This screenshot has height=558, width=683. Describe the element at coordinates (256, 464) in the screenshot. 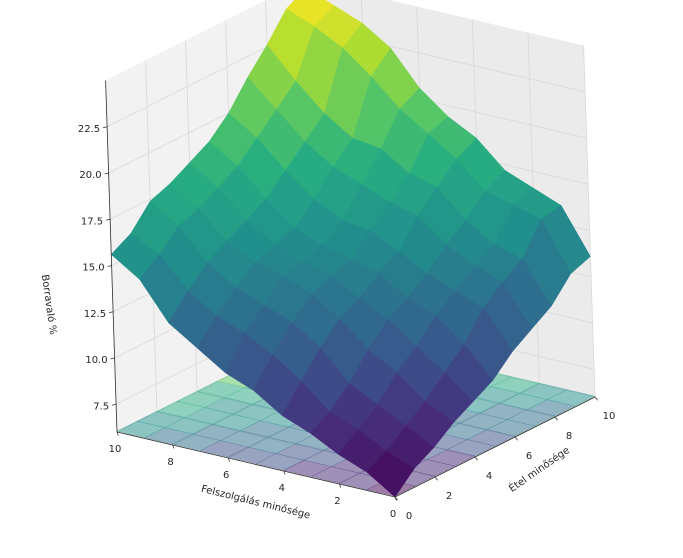

I see `x-axis-line` at that location.